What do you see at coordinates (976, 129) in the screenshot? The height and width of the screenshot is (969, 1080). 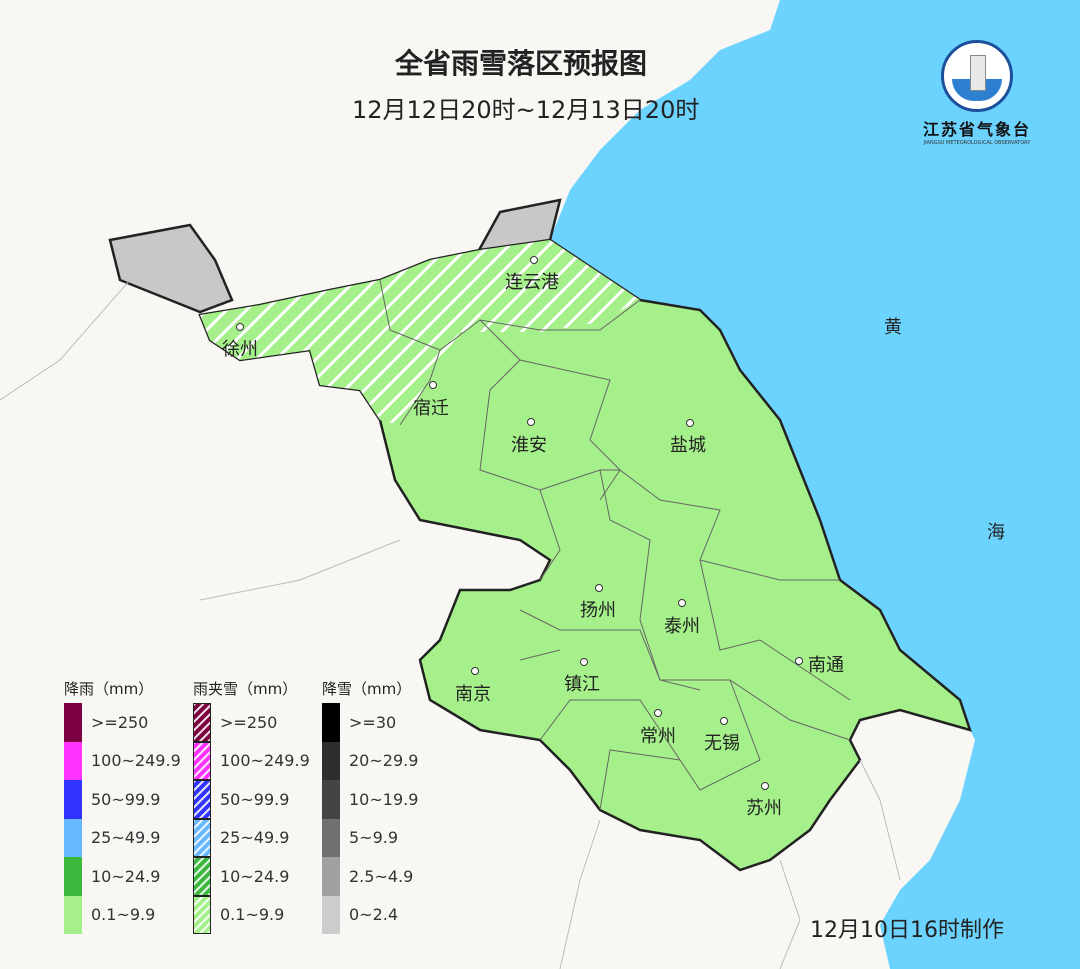 I see `logo-name: 江苏省气象台` at bounding box center [976, 129].